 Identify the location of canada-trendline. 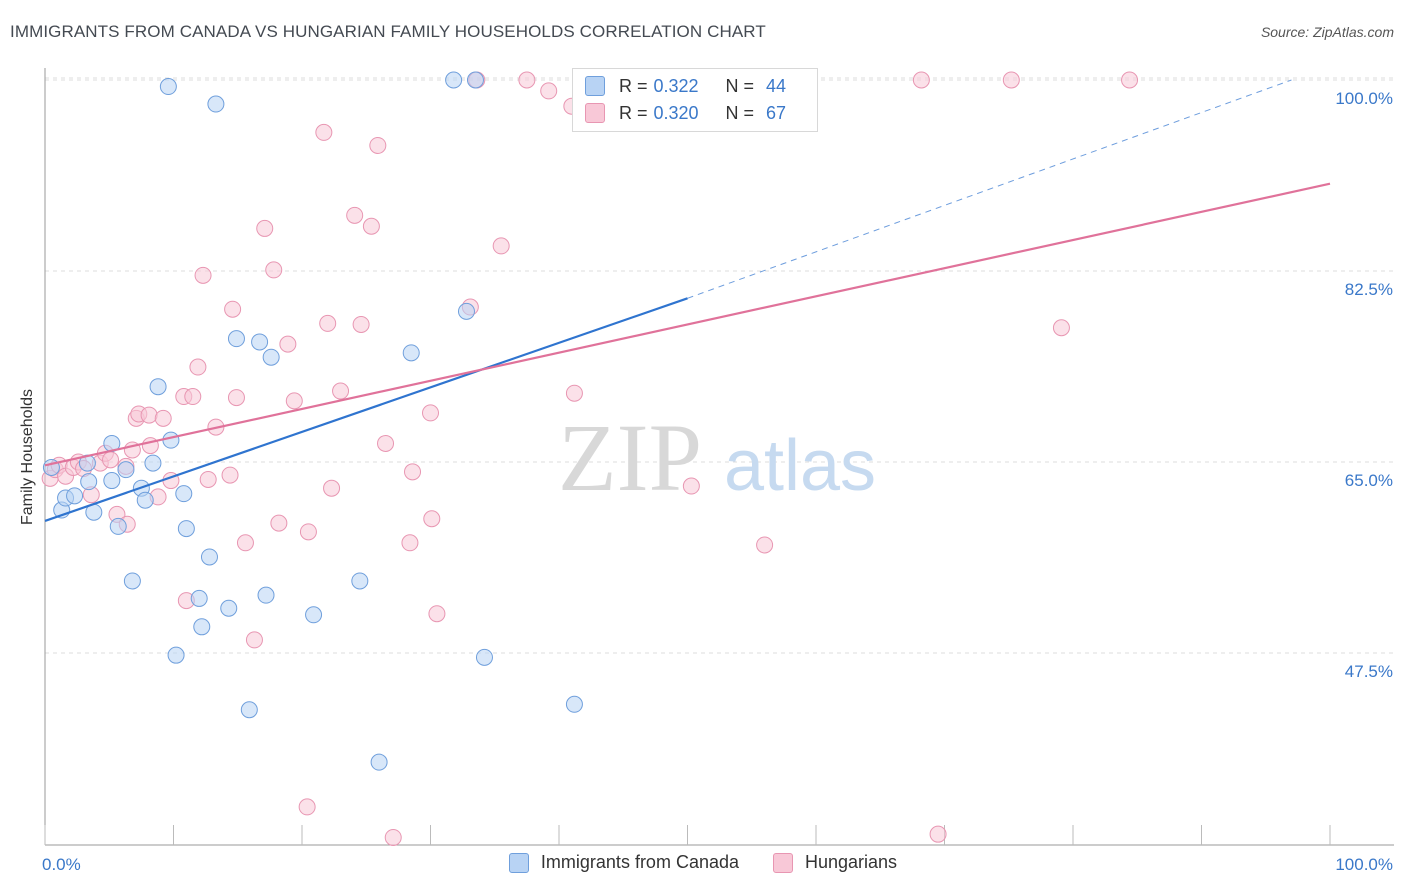
(366, 409).